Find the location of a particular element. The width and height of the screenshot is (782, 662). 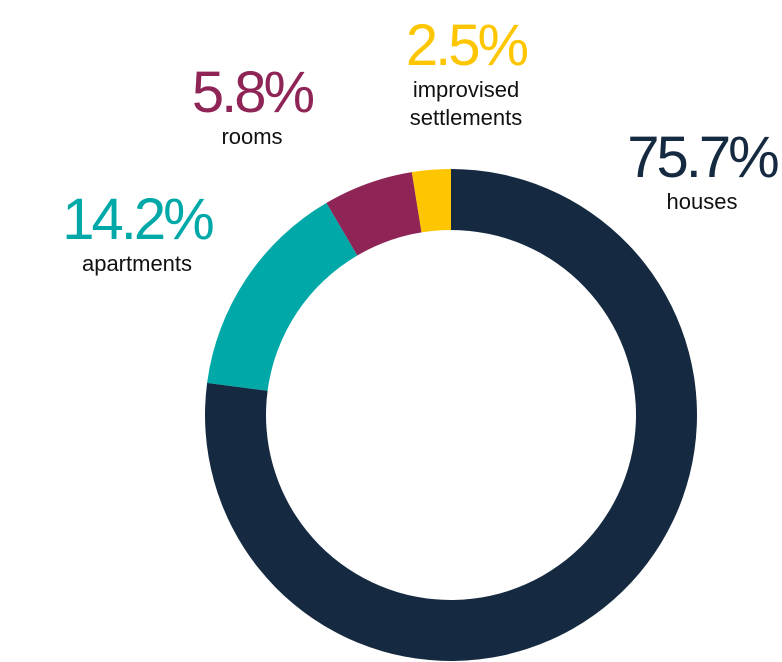

category-label: houses is located at coordinates (702, 201).